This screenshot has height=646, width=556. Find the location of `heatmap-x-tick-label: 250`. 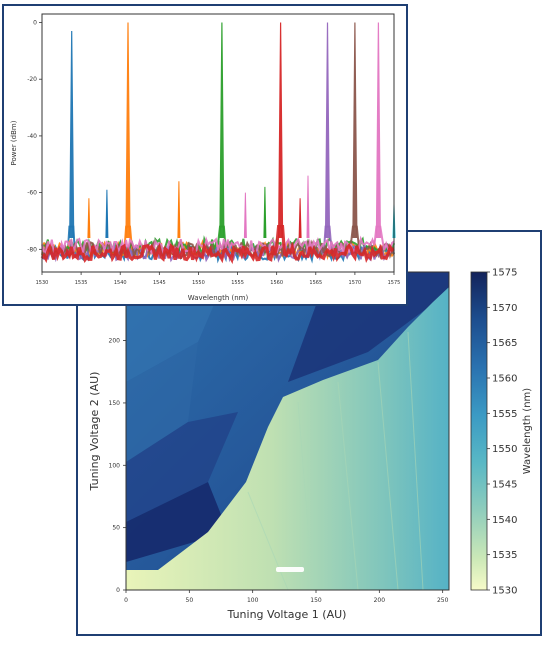

heatmap-x-tick-label: 250 is located at coordinates (443, 600).